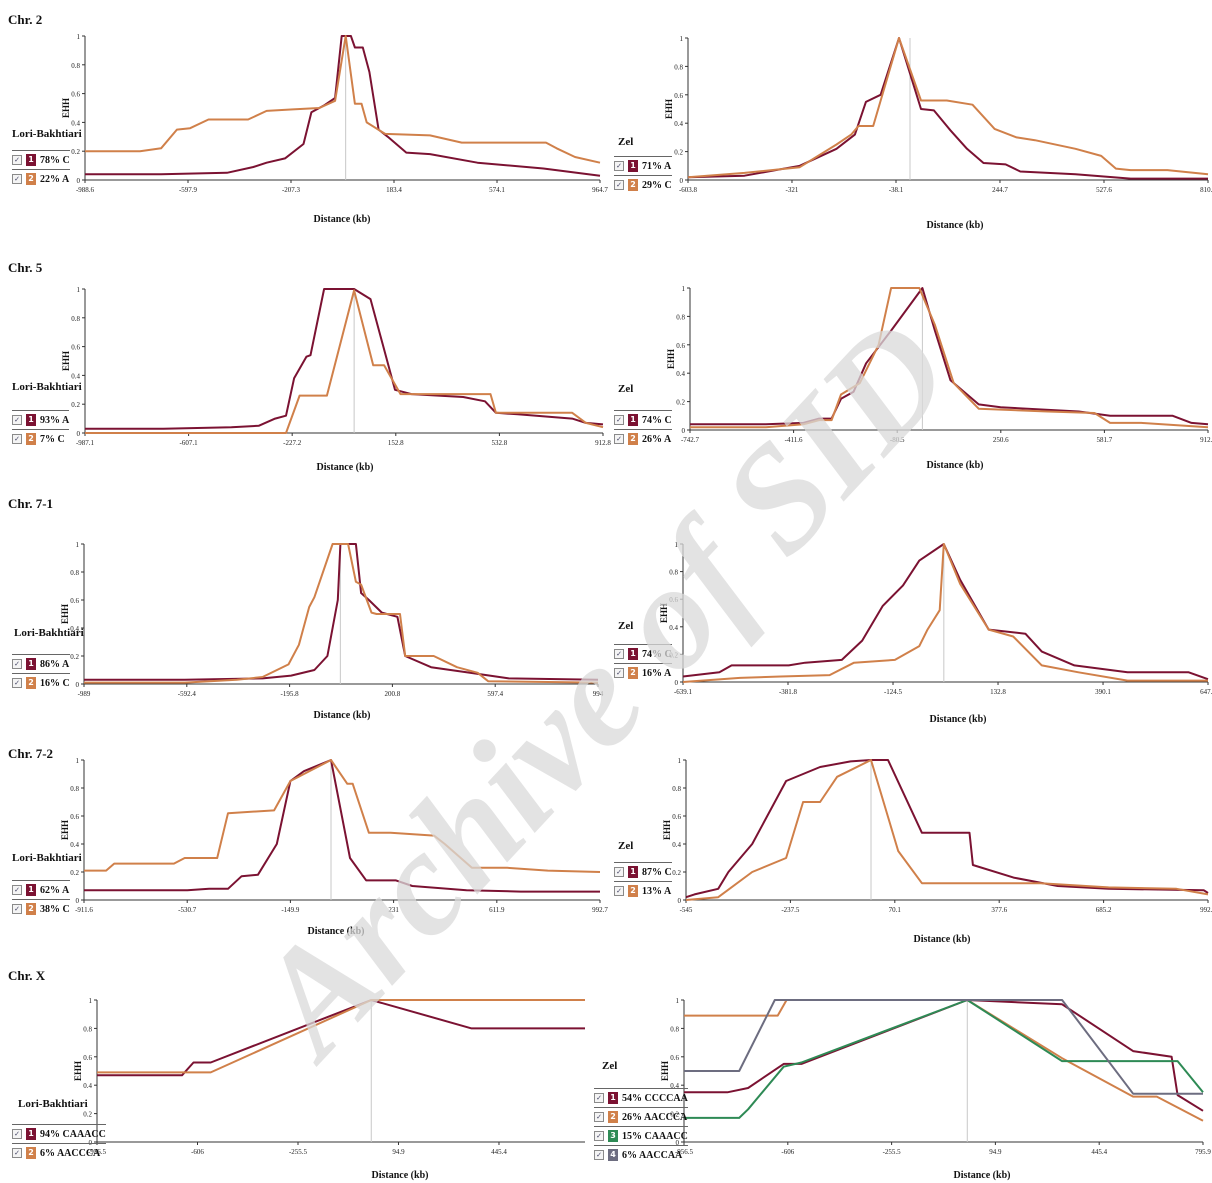 The image size is (1212, 1183). I want to click on x-tick-label: 532.8, so click(500, 443).